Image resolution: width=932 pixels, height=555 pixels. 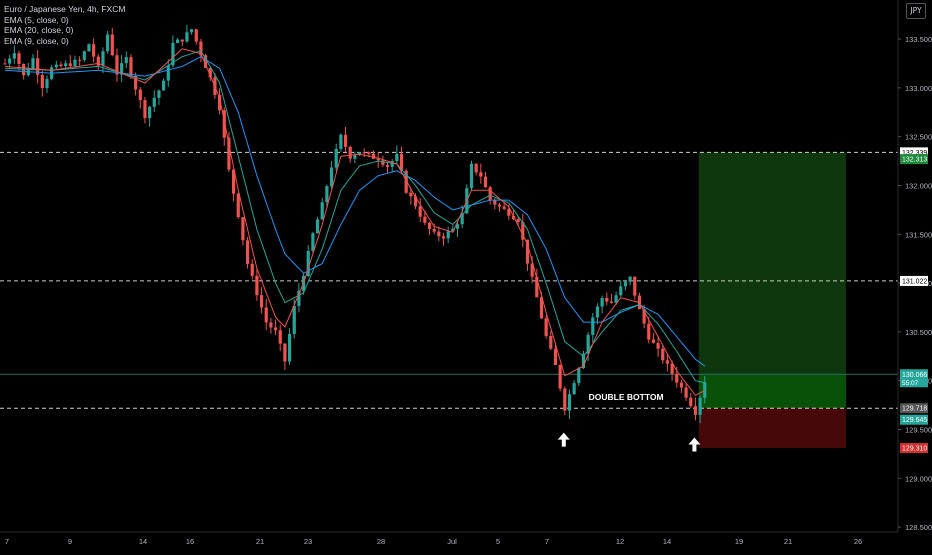 I want to click on annotation-label: DOUBLE BOTTOM, so click(x=626, y=397).